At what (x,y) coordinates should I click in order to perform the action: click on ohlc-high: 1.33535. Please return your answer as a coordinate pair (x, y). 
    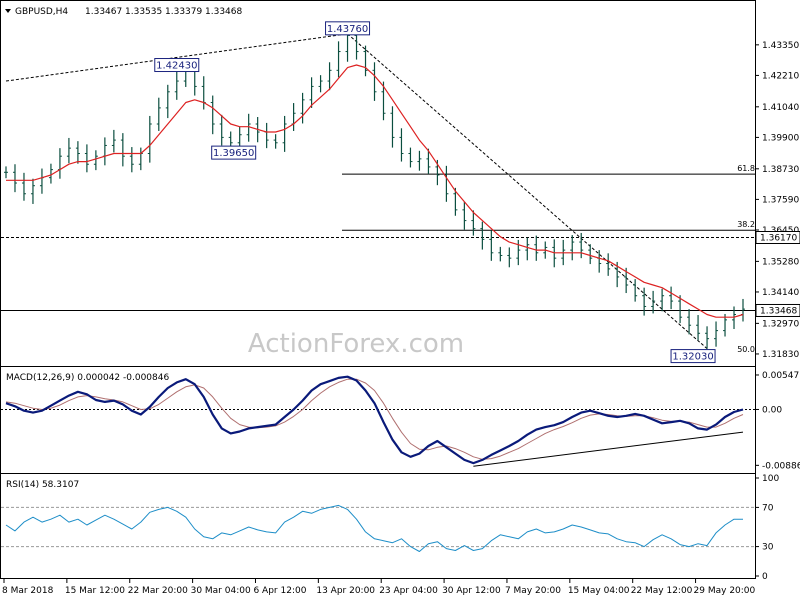
    Looking at the image, I should click on (143, 12).